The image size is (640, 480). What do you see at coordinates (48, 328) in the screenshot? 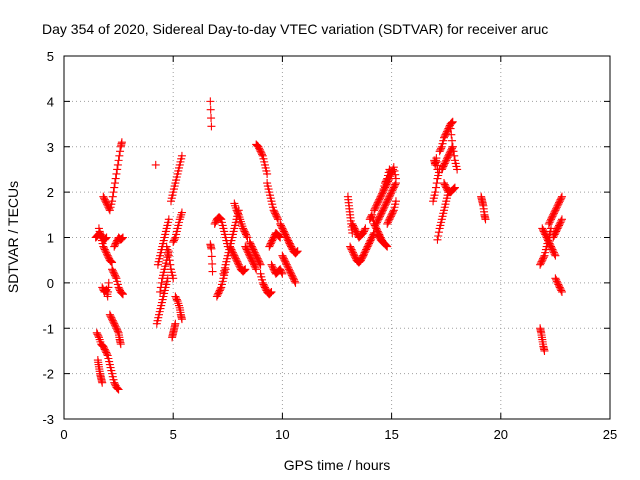
I see `y-tick-label: -1` at bounding box center [48, 328].